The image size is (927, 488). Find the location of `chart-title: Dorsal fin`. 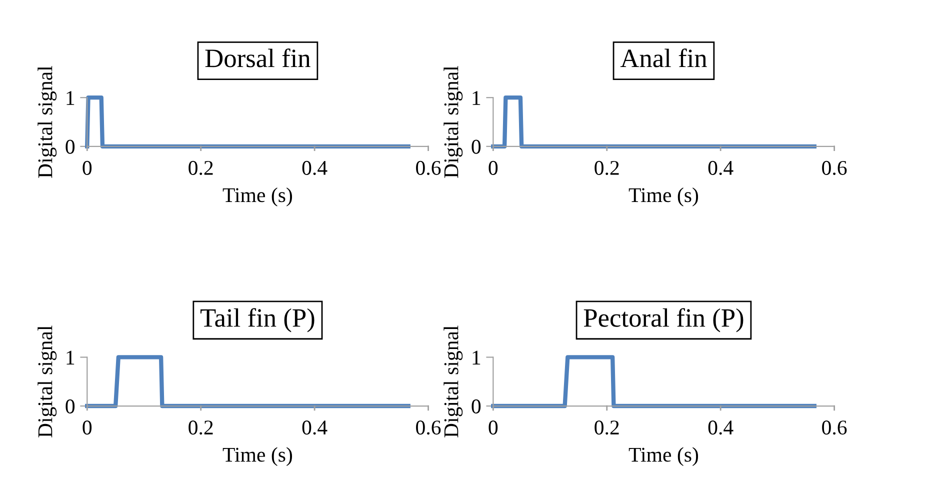

chart-title: Dorsal fin is located at coordinates (257, 58).